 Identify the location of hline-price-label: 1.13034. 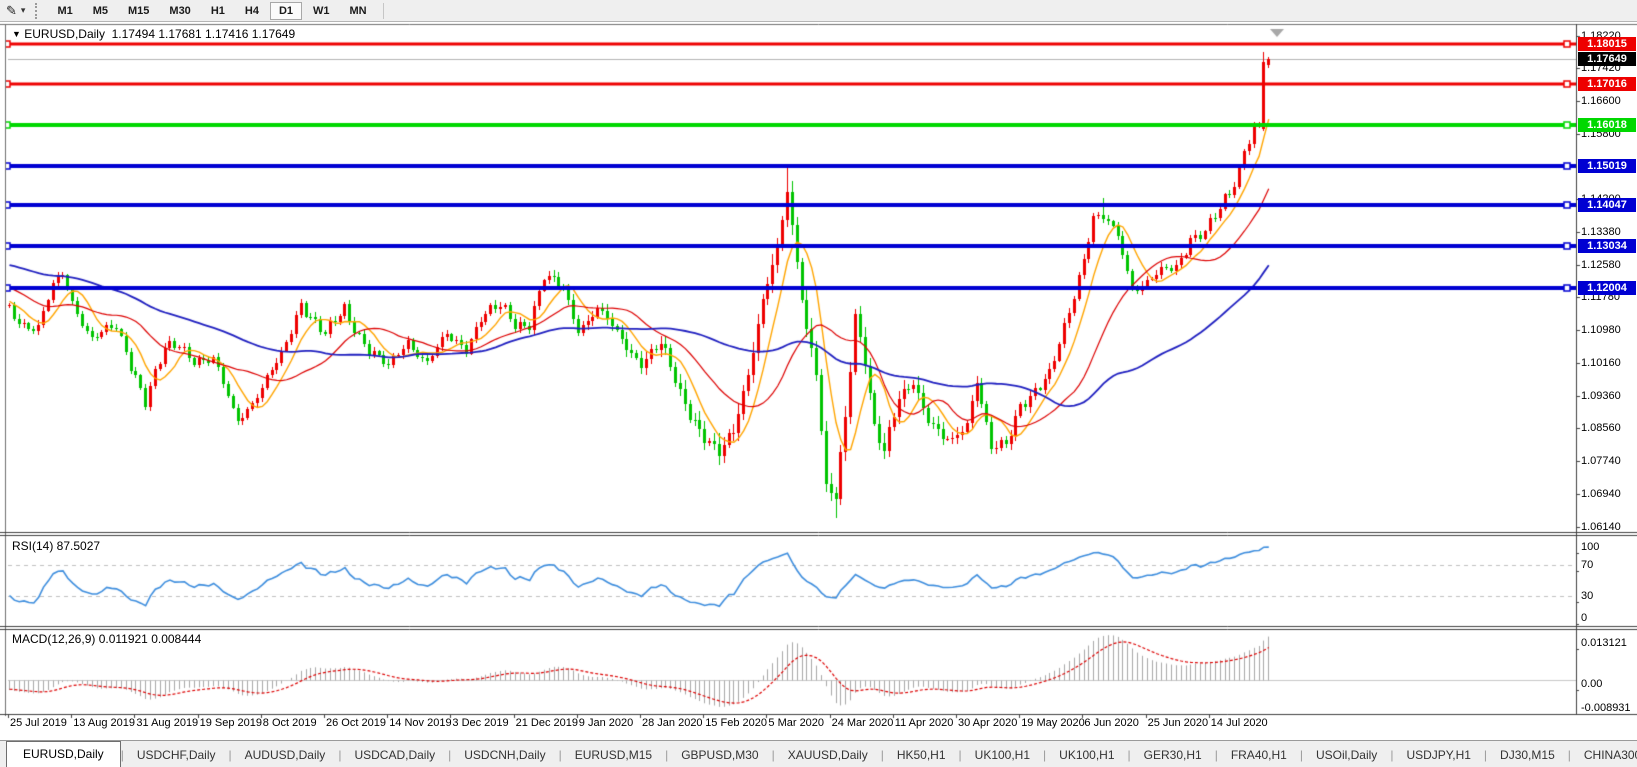
(1607, 246).